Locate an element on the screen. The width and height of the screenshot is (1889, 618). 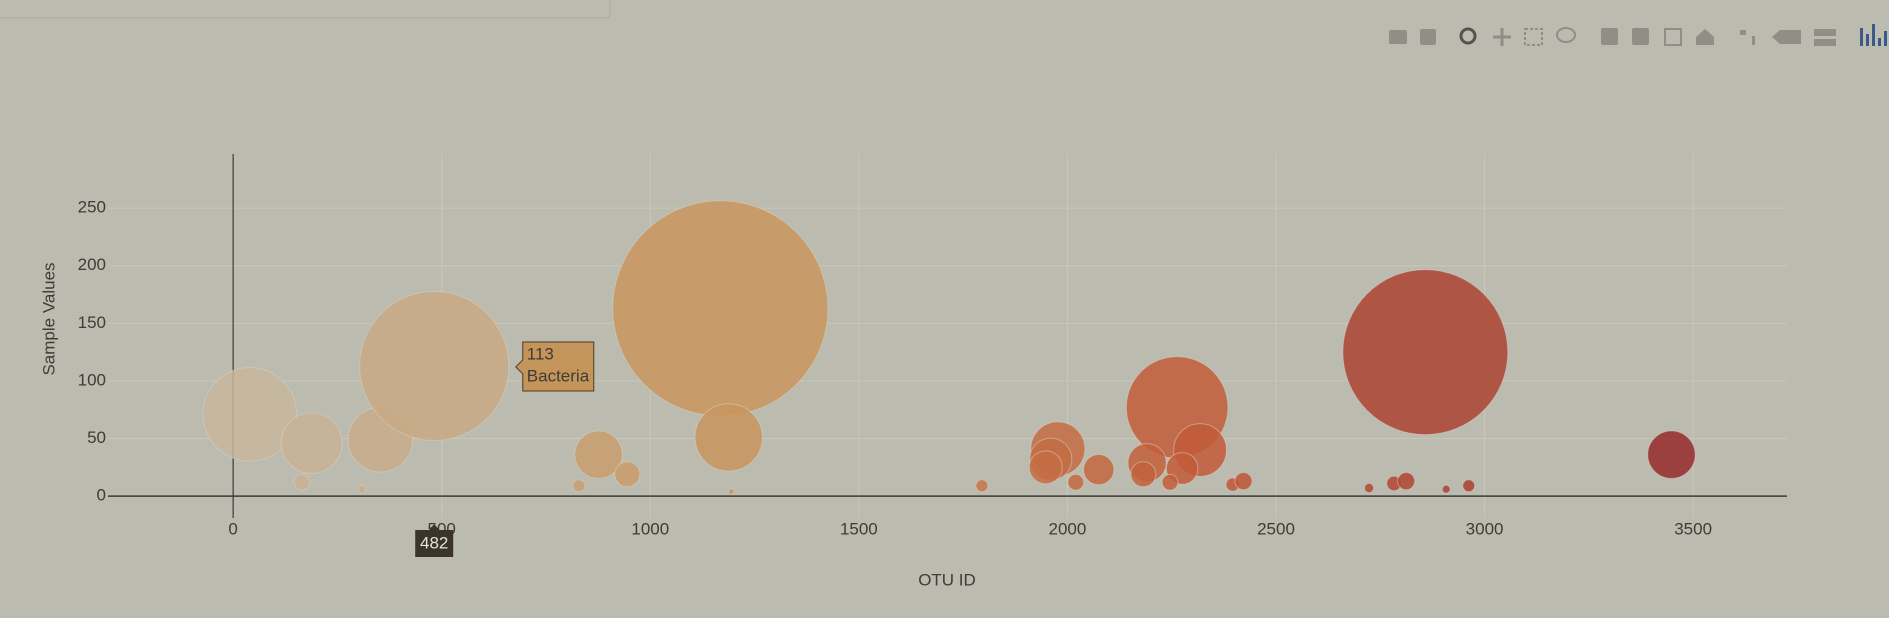
reset-icon is located at coordinates (1705, 37).